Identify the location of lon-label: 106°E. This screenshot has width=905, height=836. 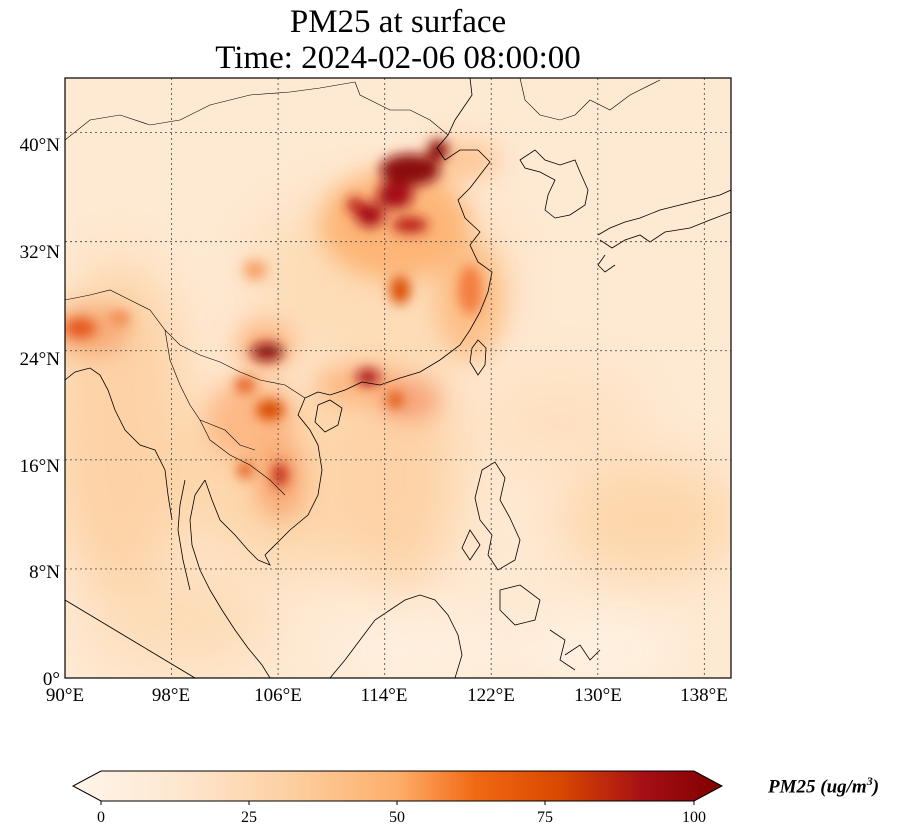
(278, 695).